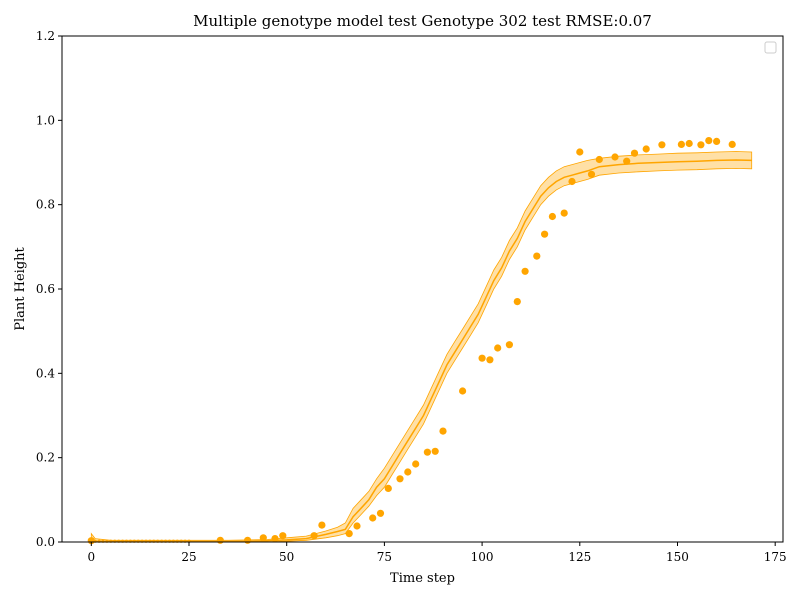  What do you see at coordinates (45, 542) in the screenshot?
I see `y-tick-label: 0.0` at bounding box center [45, 542].